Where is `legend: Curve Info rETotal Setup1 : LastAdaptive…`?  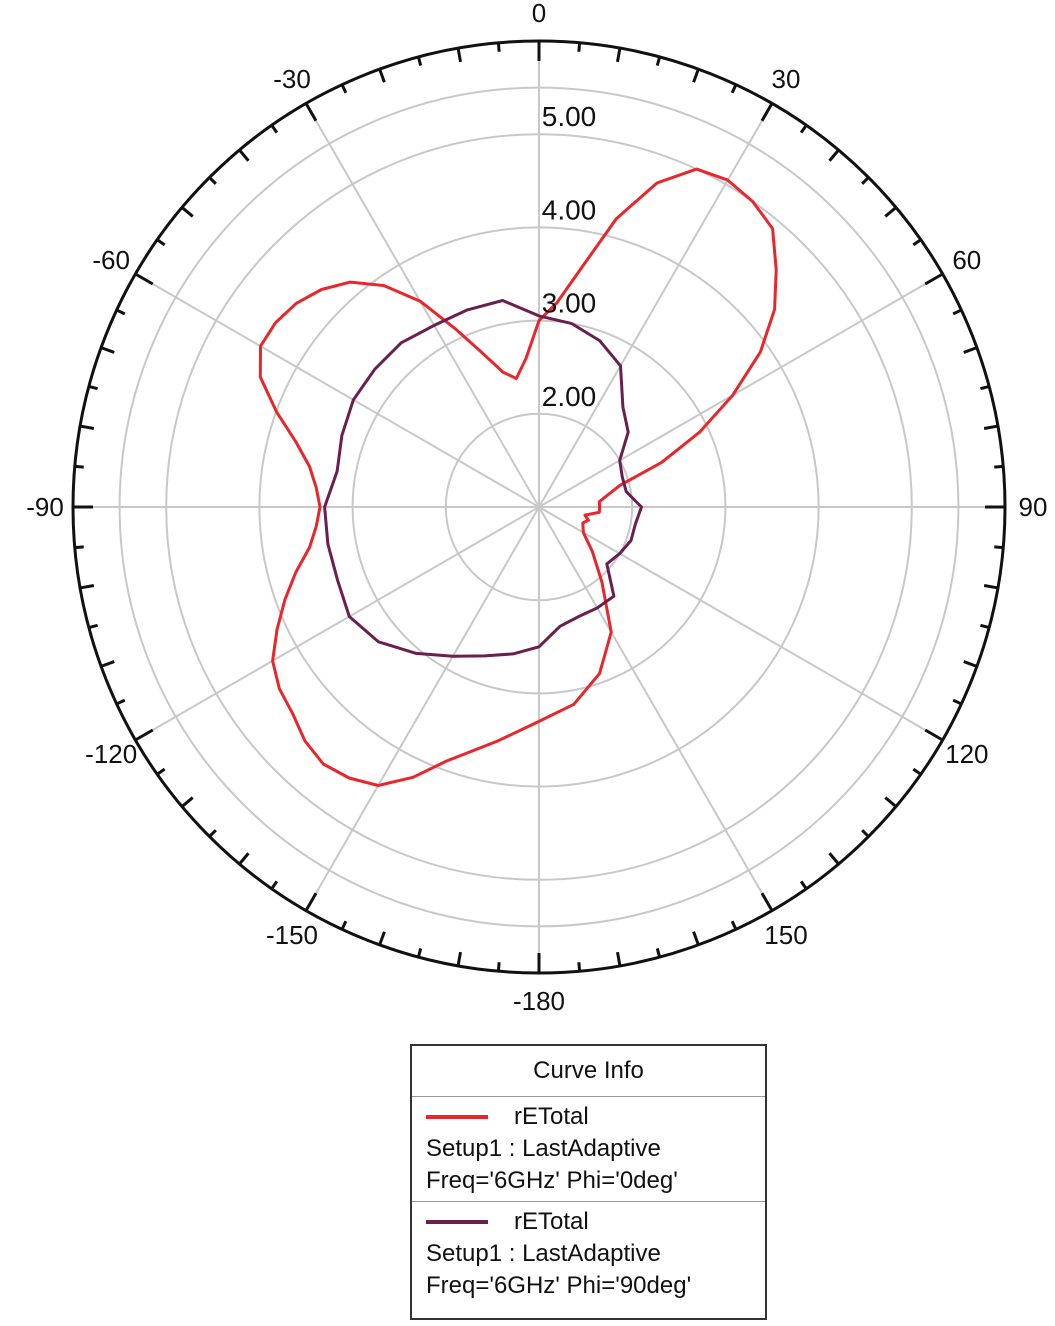
legend: Curve Info rETotal Setup1 : LastAdaptive… is located at coordinates (588, 1182).